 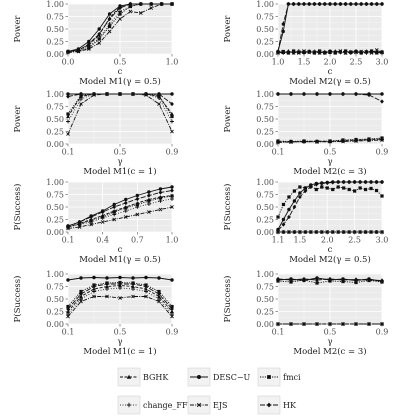 What do you see at coordinates (290, 405) in the screenshot?
I see `legend-label: HK` at bounding box center [290, 405].